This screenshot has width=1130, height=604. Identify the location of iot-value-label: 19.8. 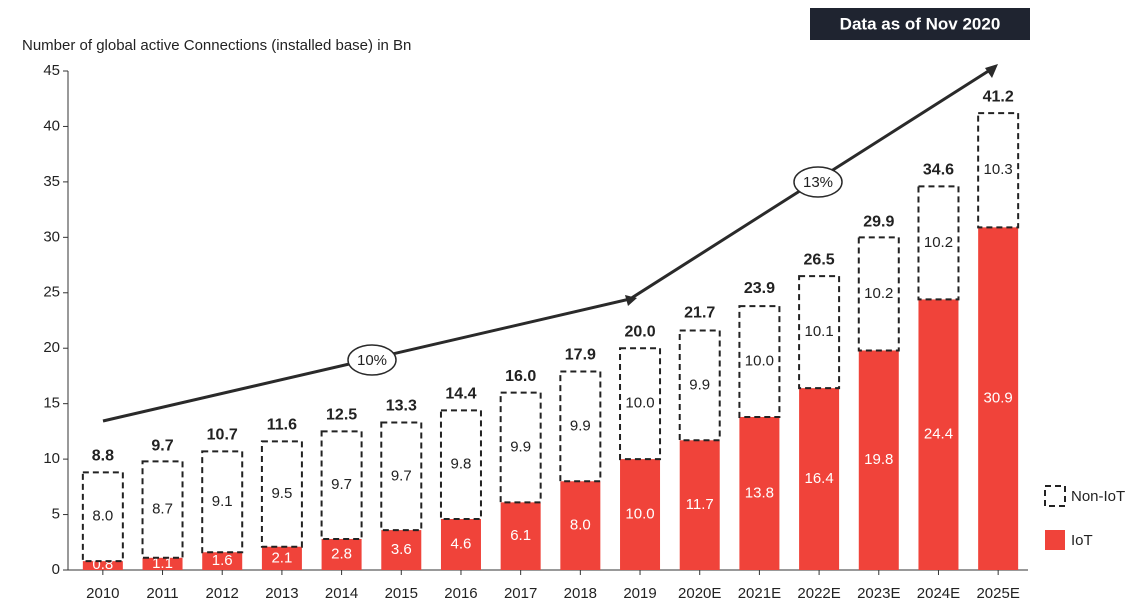
(878, 459).